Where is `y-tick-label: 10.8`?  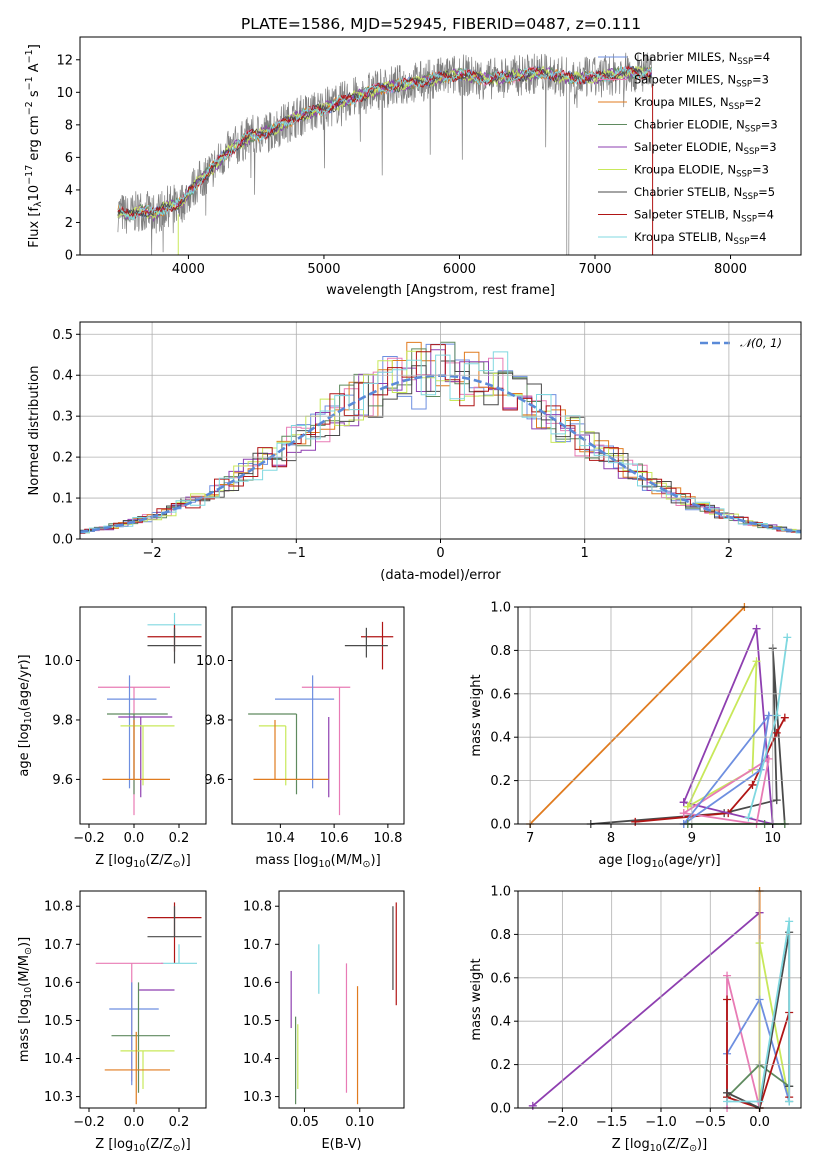 y-tick-label: 10.8 is located at coordinates (58, 907).